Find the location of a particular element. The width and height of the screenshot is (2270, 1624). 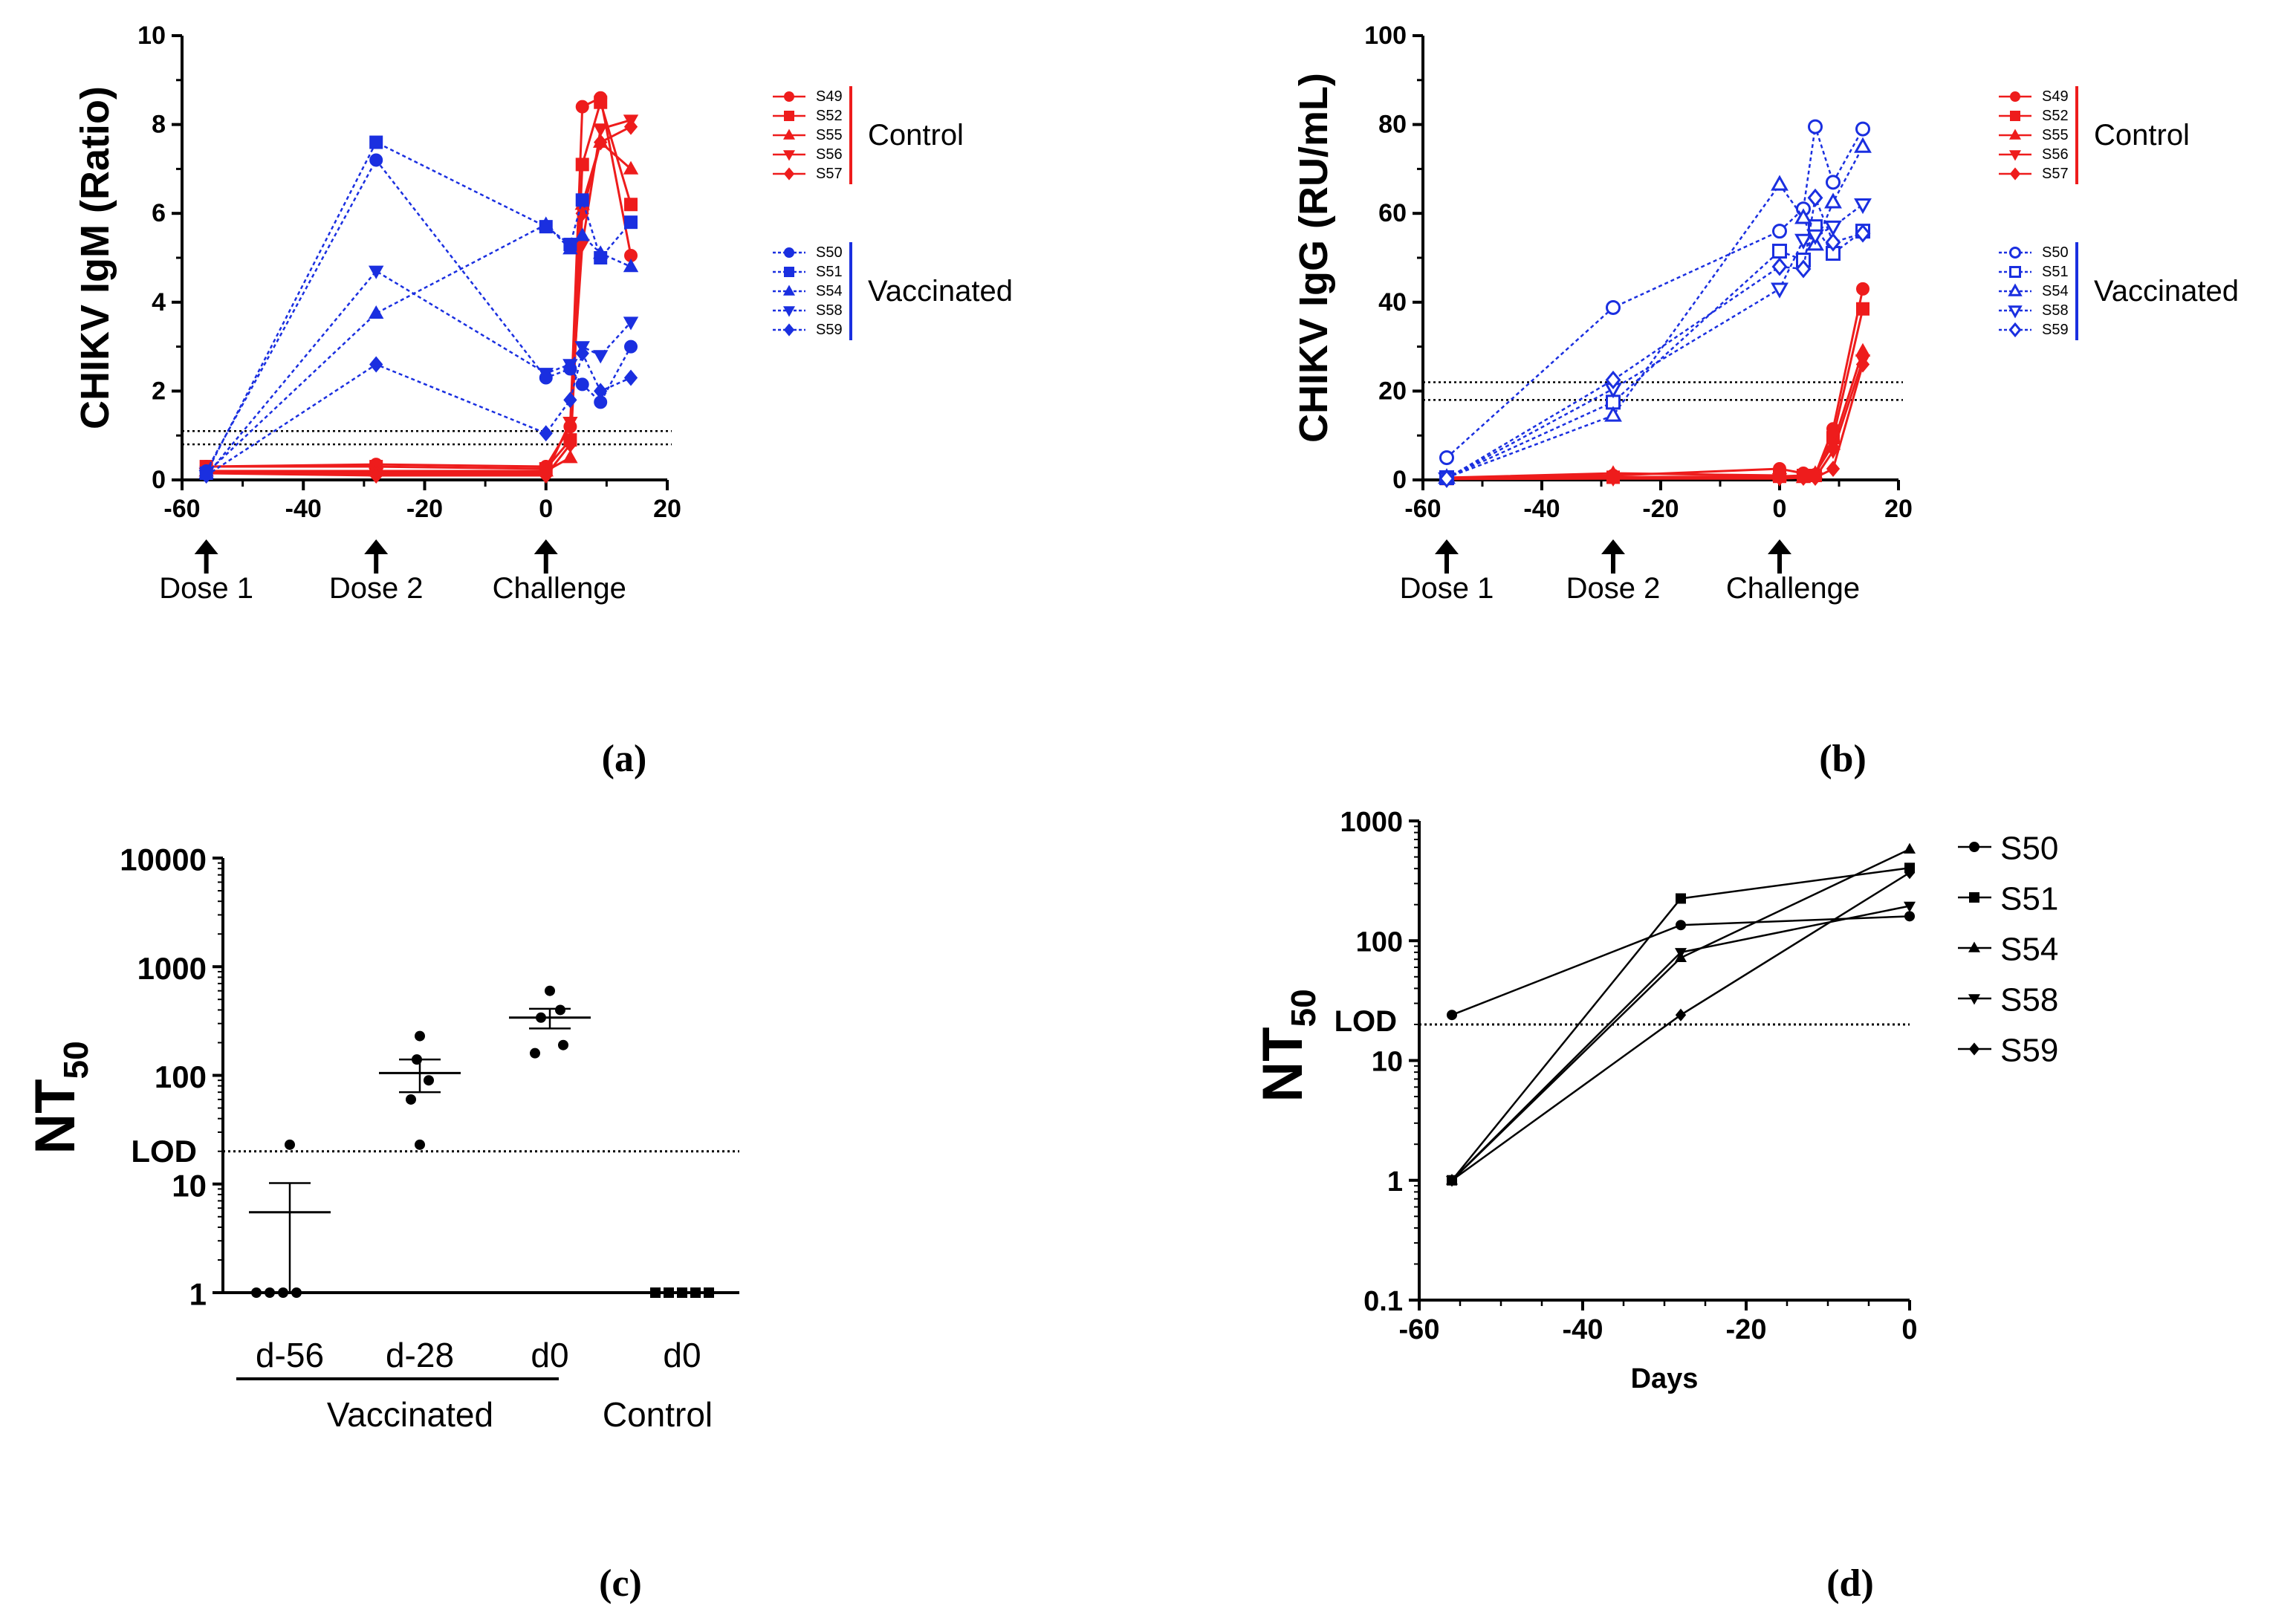

series-S50 is located at coordinates (1681, 966).